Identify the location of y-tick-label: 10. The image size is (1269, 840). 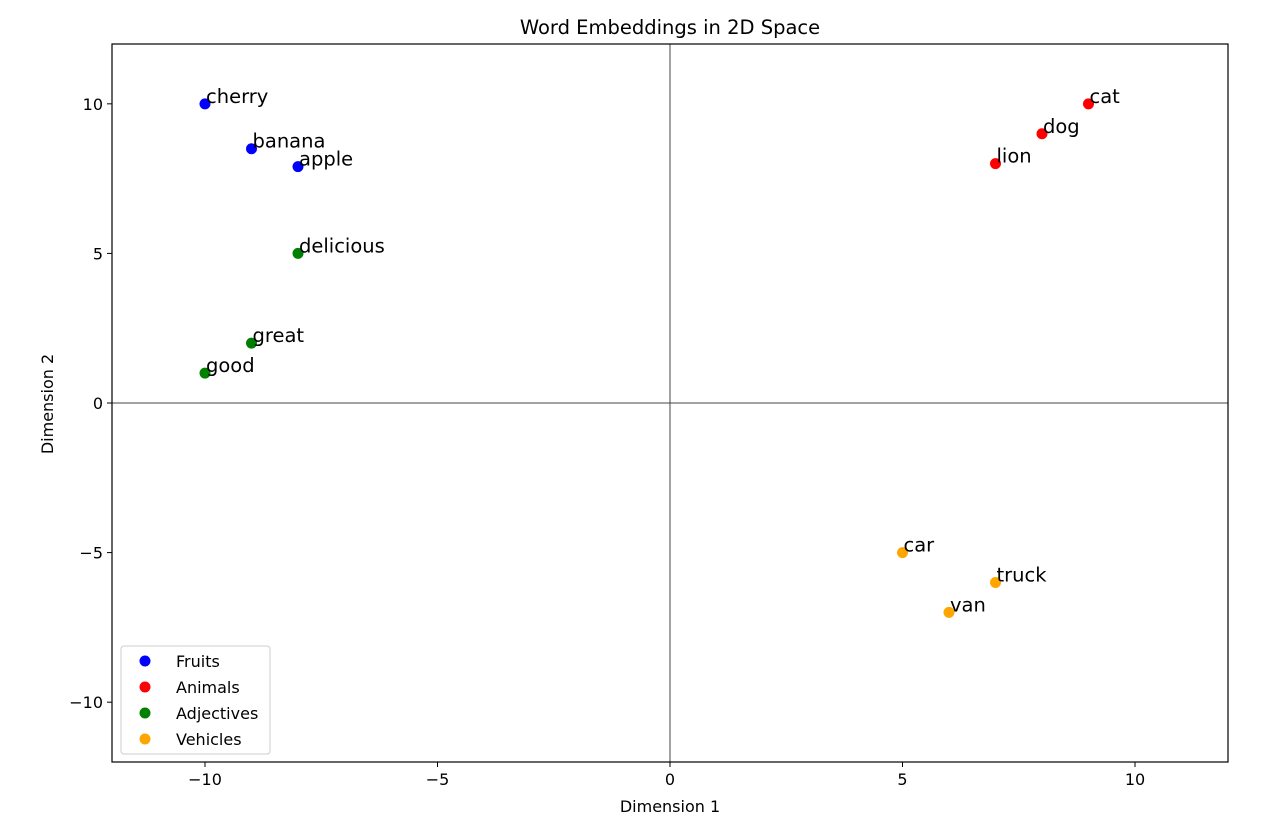
(93, 104).